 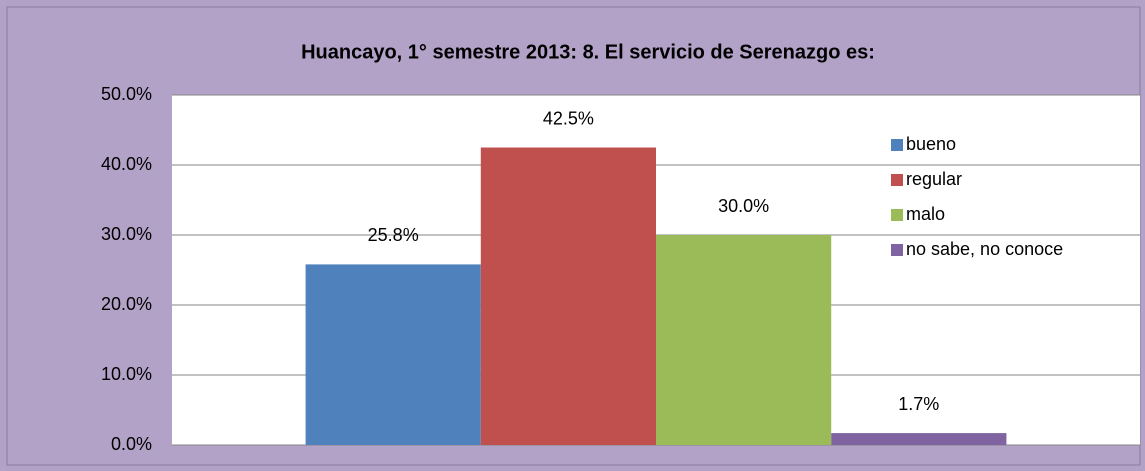 I want to click on legend-label: no sabe, no conoce, so click(x=984, y=249).